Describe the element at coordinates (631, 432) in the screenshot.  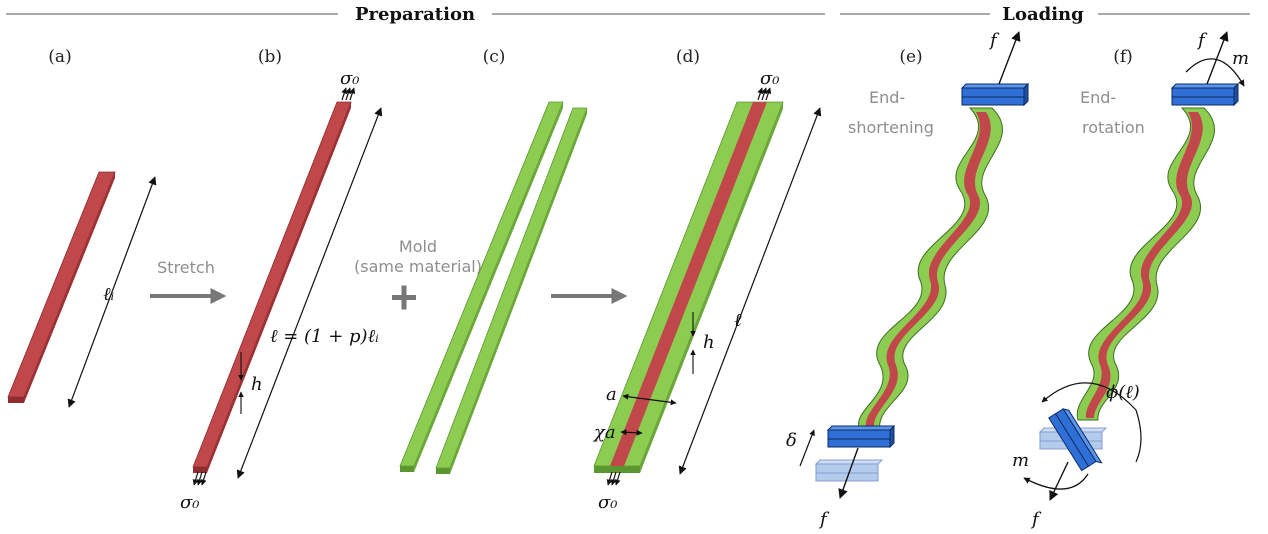
I see `width-chi-a-arrow` at that location.